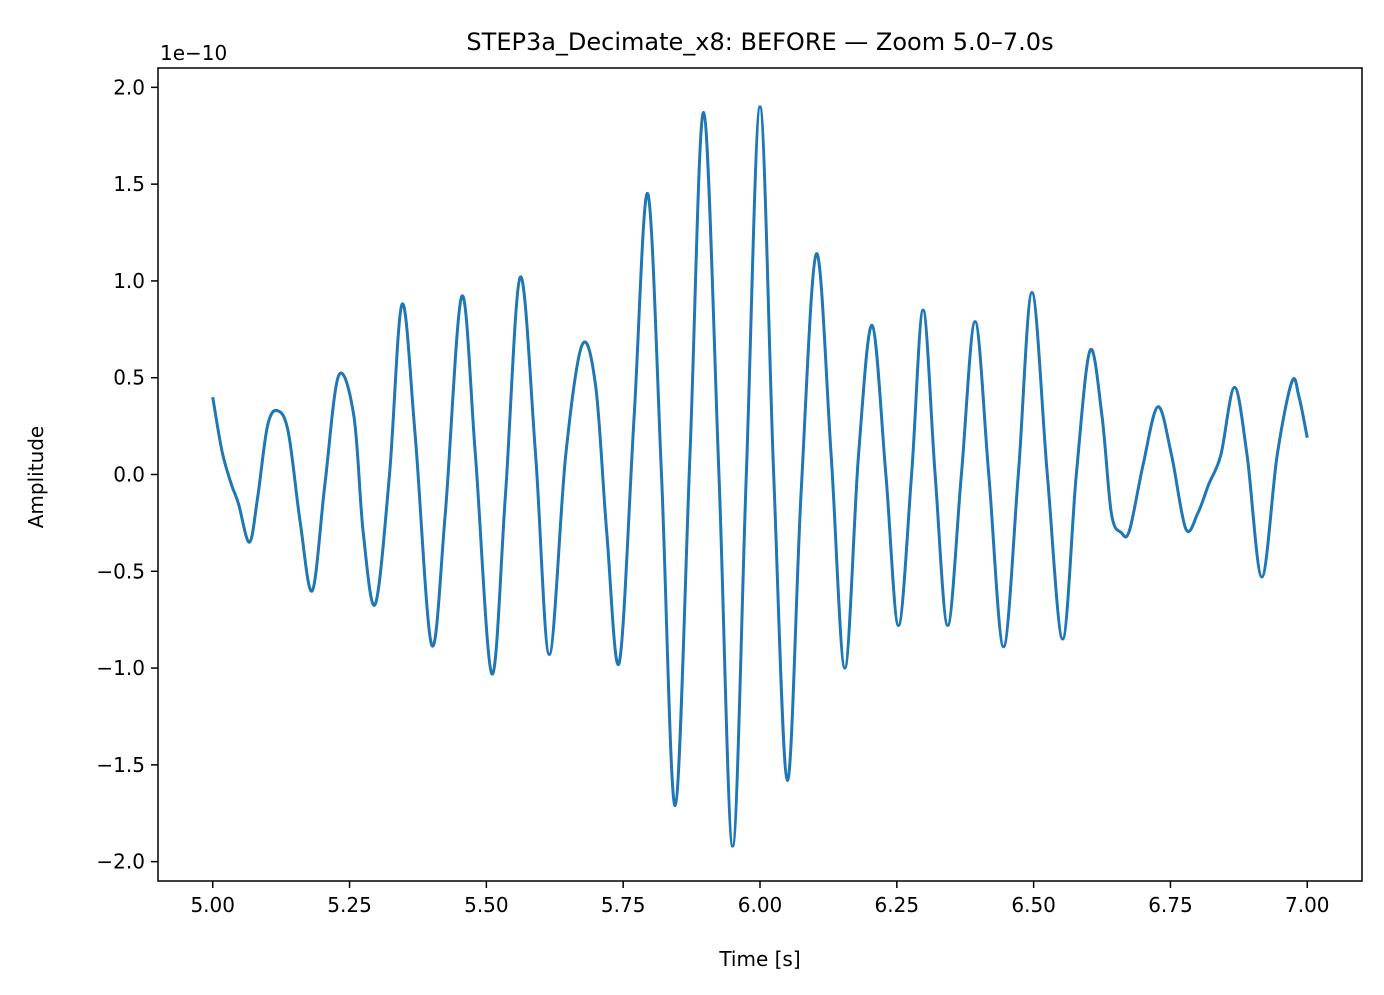 This screenshot has width=1384, height=995. What do you see at coordinates (623, 905) in the screenshot?
I see `x-tick-label: 5.75` at bounding box center [623, 905].